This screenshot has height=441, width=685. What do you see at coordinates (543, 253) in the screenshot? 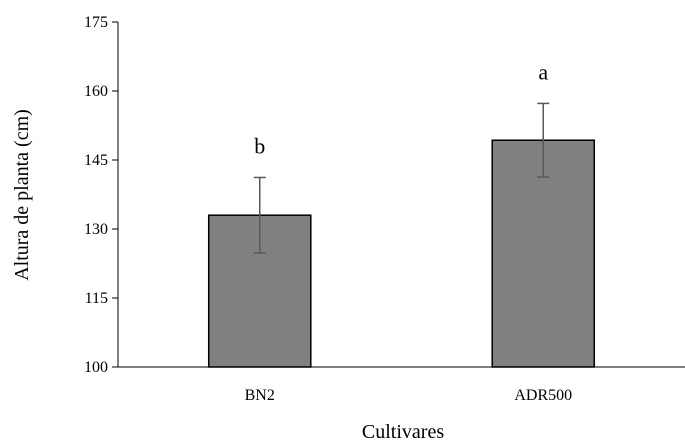
I see `bar-adr500` at bounding box center [543, 253].